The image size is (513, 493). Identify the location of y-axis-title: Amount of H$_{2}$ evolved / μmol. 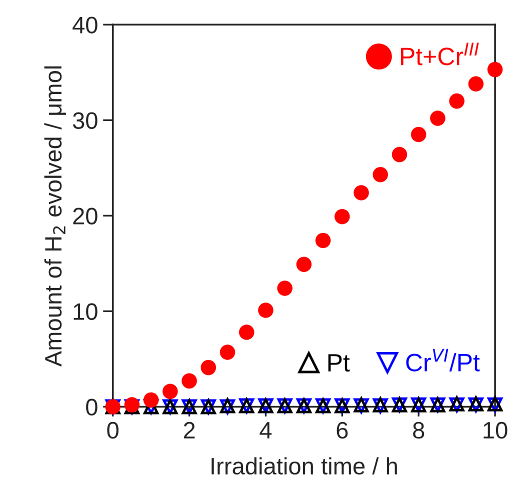
(55, 216).